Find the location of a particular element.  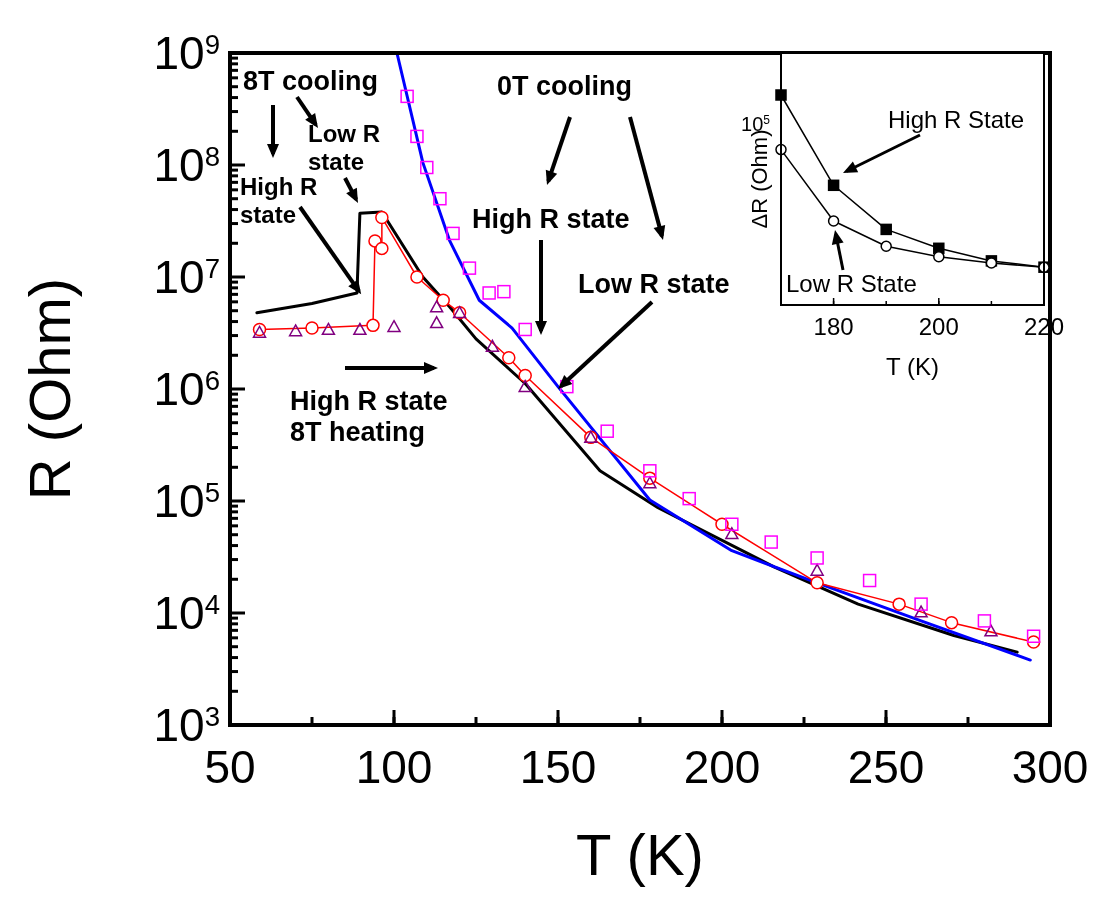

y-tick-label: 10$^{8}$ is located at coordinates (186, 165).